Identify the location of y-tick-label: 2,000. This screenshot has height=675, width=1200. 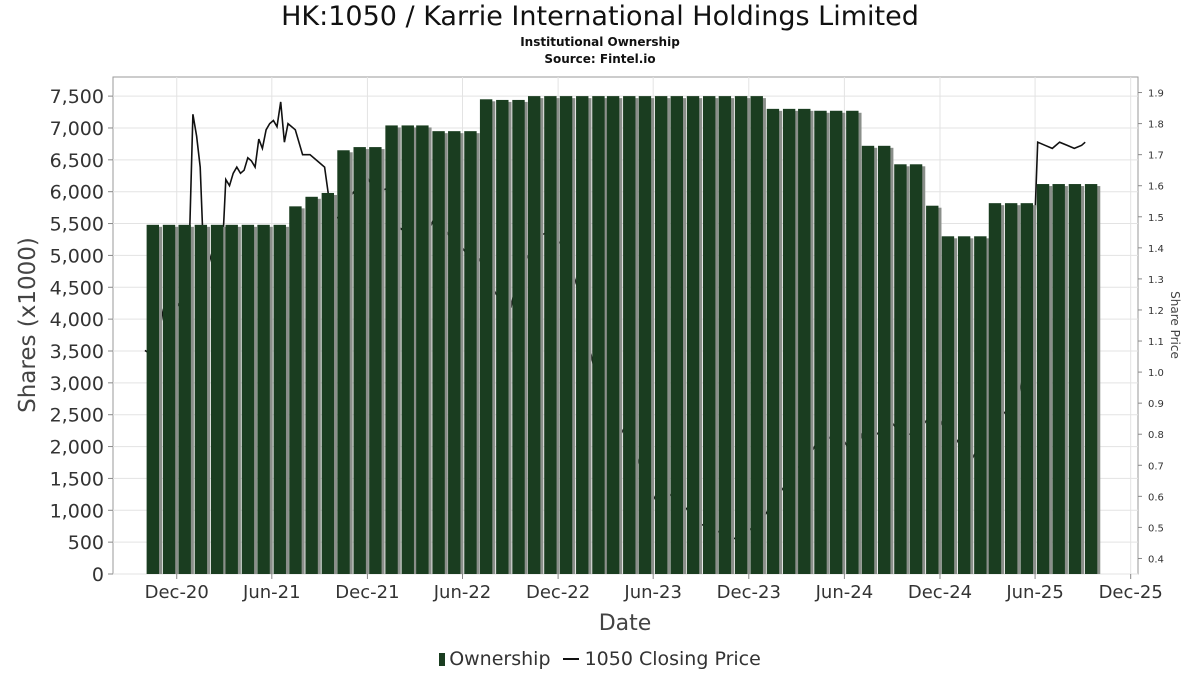
(77, 448).